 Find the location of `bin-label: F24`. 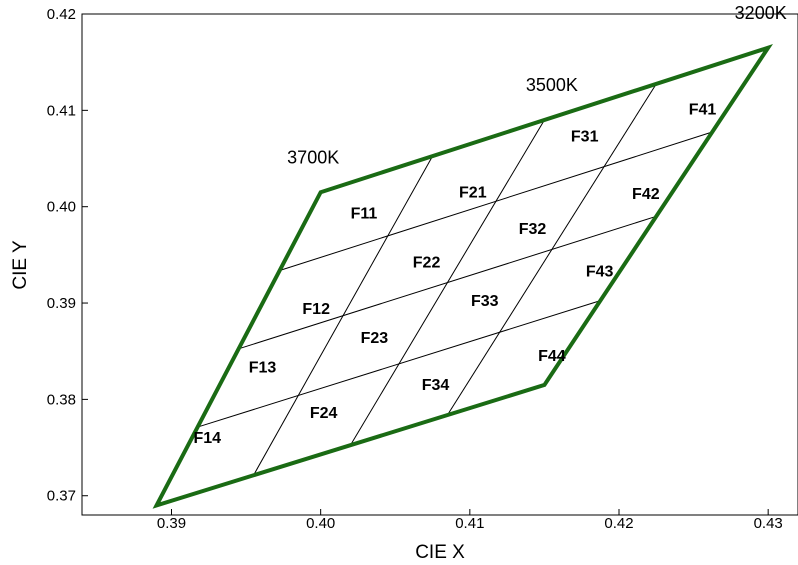

bin-label: F24 is located at coordinates (324, 413).